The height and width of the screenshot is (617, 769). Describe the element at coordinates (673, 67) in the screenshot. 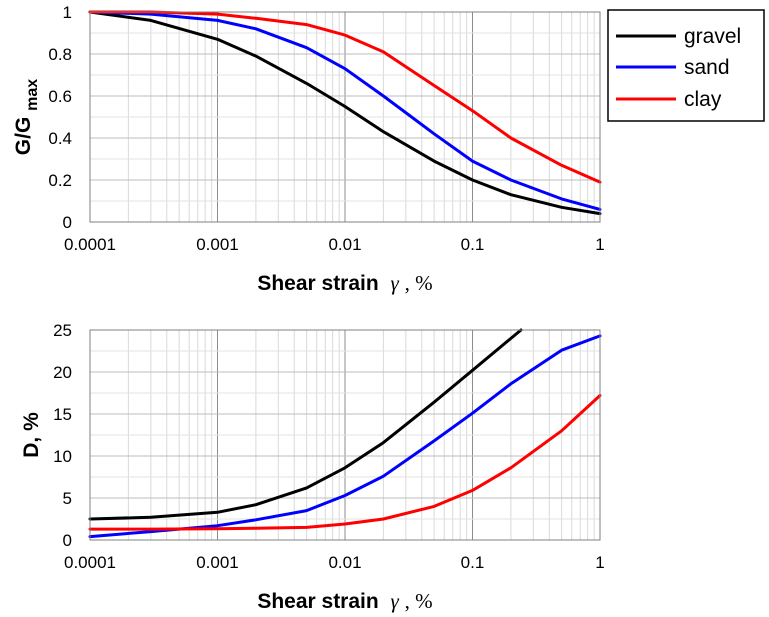

I see `legend-item-sand: sand` at that location.